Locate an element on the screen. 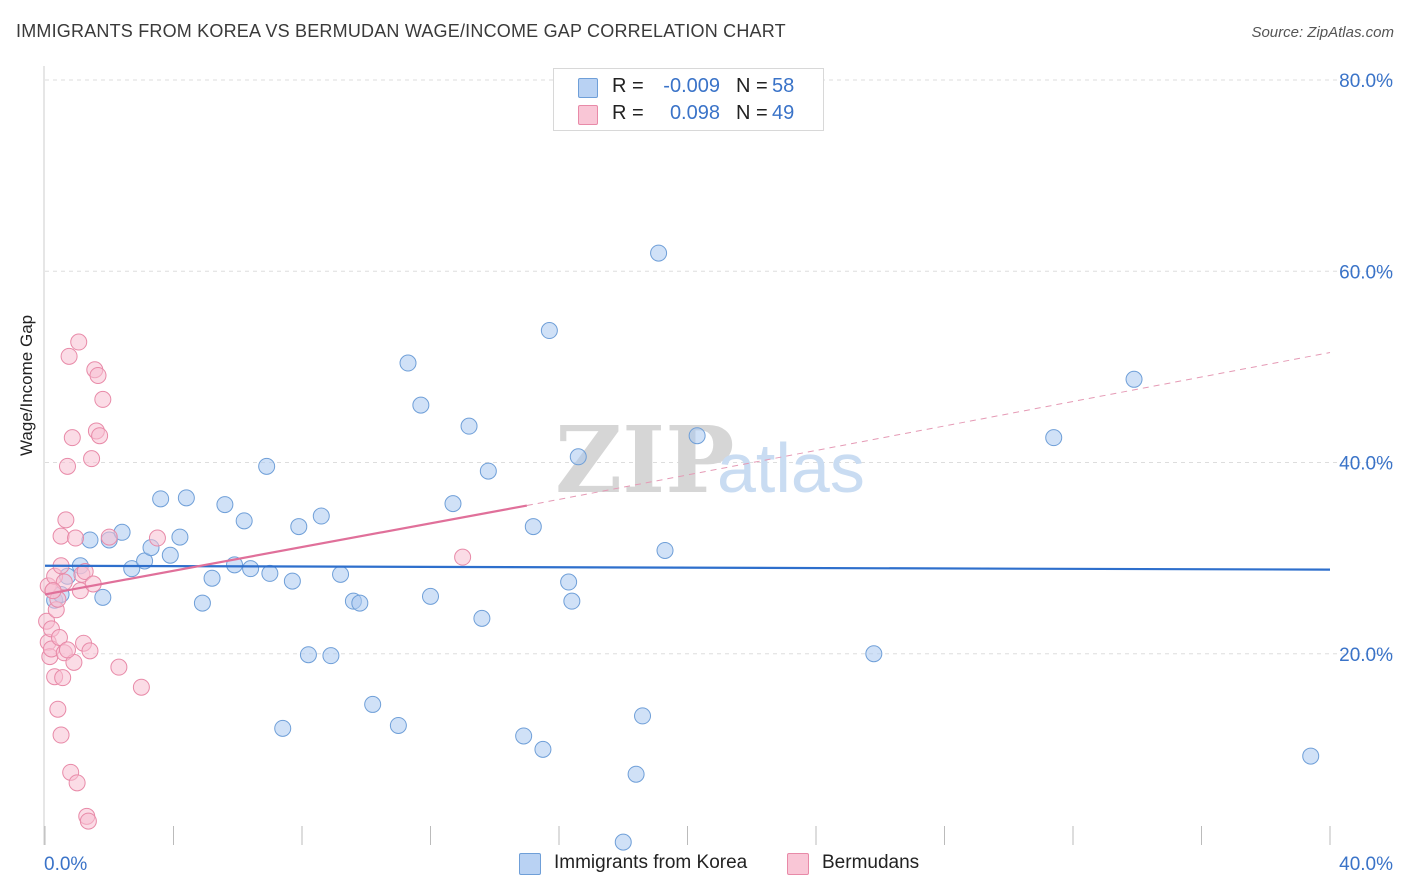 The image size is (1406, 892). legend: Immigrants from Korea Bermudans is located at coordinates (703, 864).